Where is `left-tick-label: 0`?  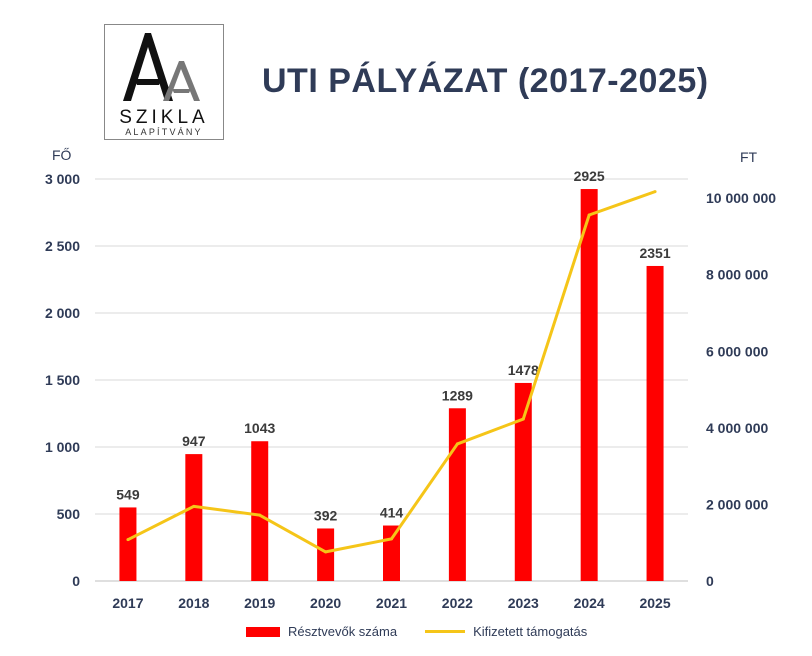 left-tick-label: 0 is located at coordinates (76, 581).